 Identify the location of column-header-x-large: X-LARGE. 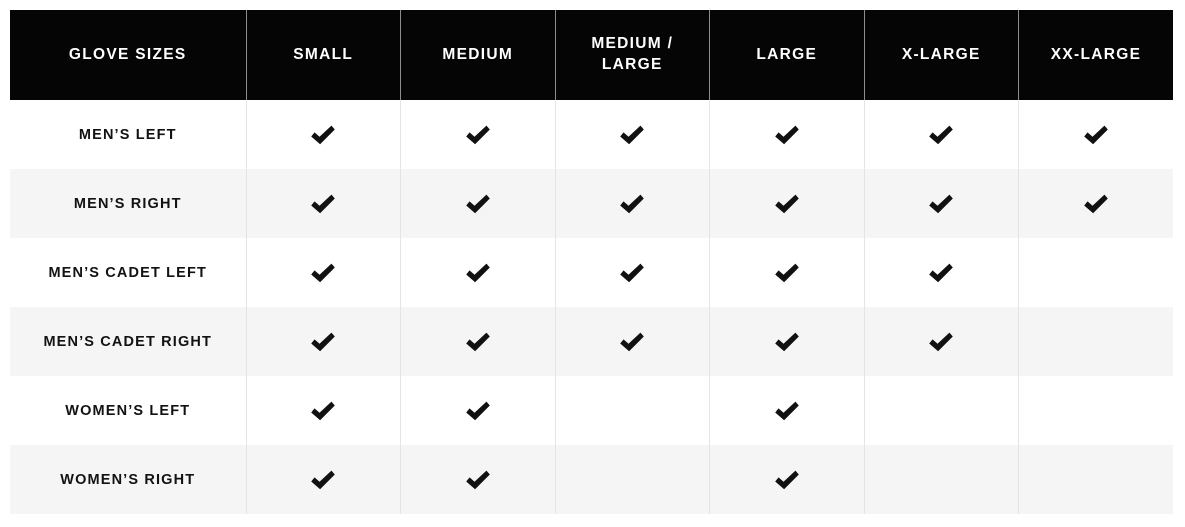
(941, 55).